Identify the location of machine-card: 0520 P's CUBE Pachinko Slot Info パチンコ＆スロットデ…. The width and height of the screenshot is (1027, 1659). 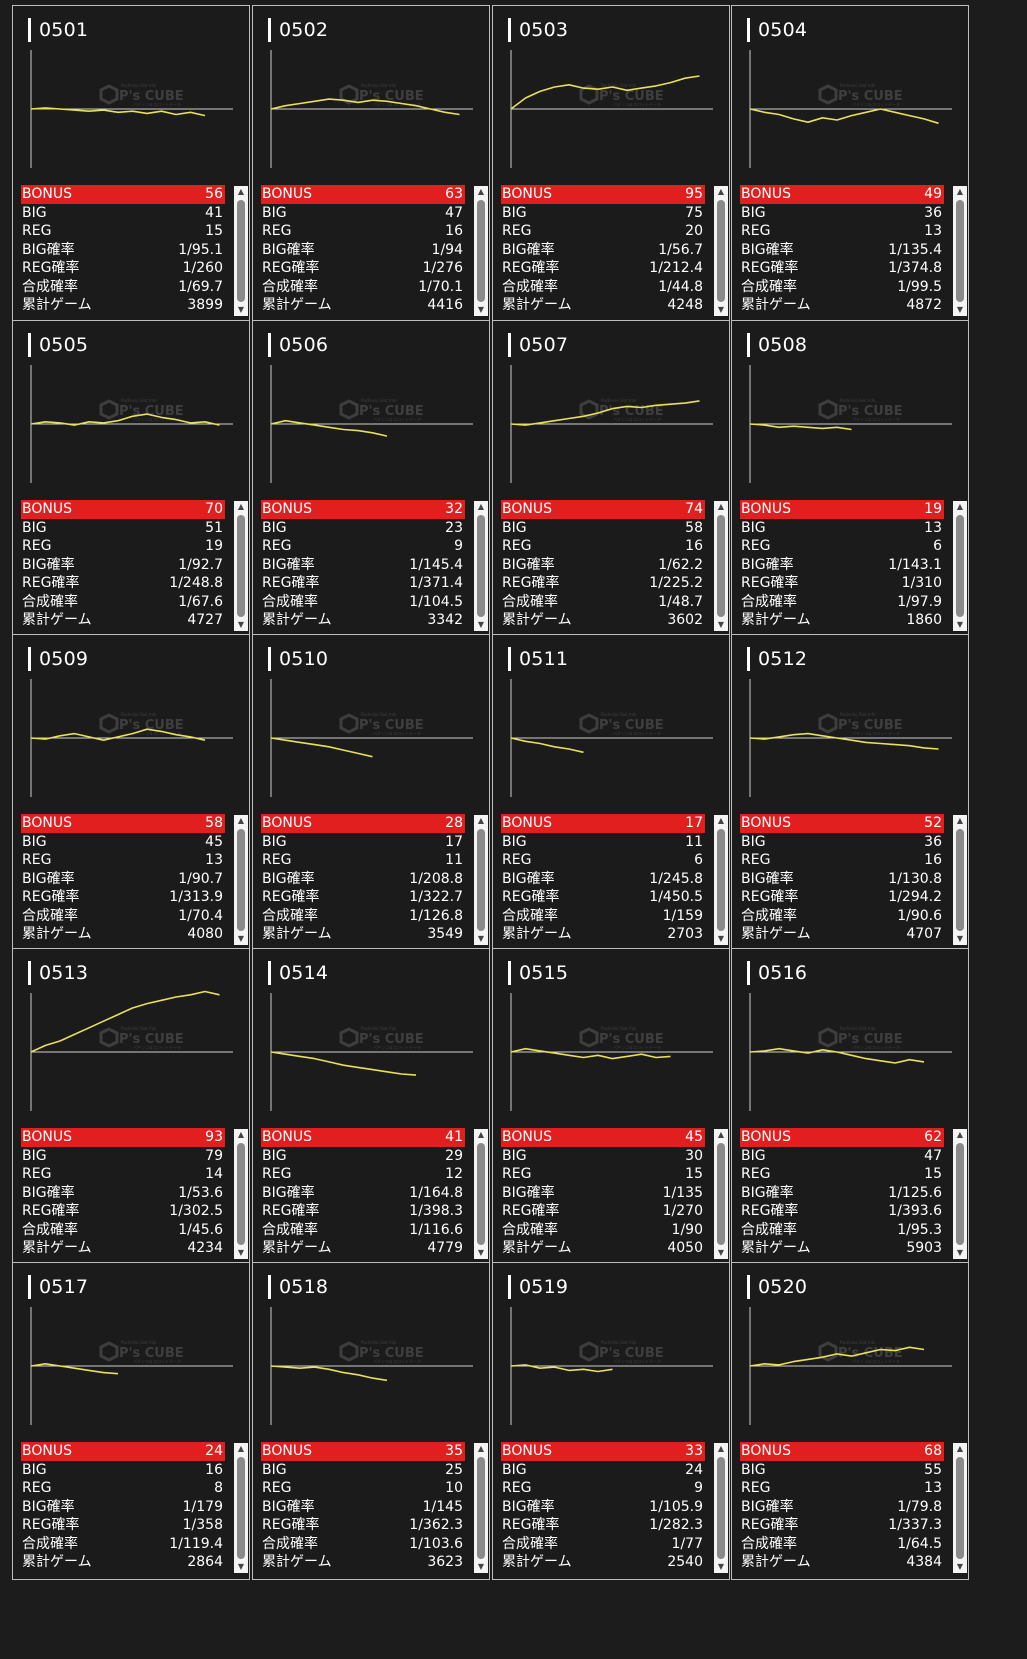
(850, 1421).